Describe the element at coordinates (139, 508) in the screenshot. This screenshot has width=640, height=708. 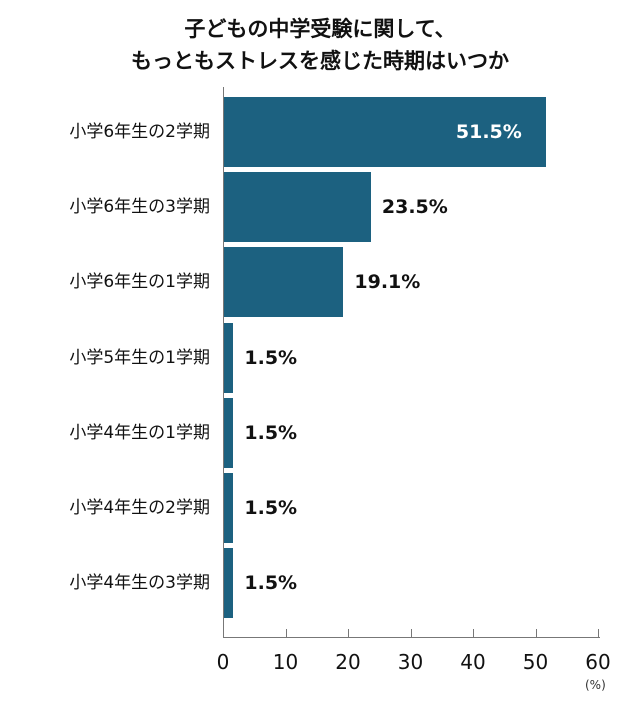
I see `category-label: 小学4年生の2学期` at that location.